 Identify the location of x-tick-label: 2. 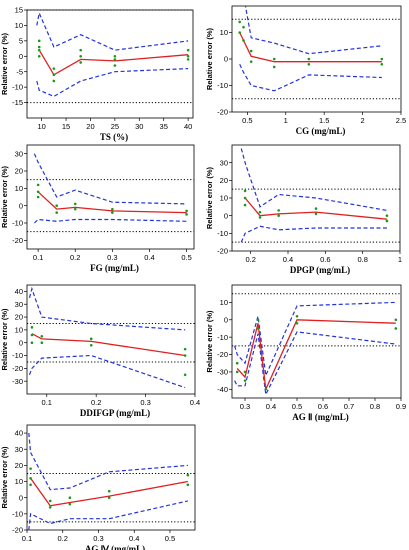
(363, 120).